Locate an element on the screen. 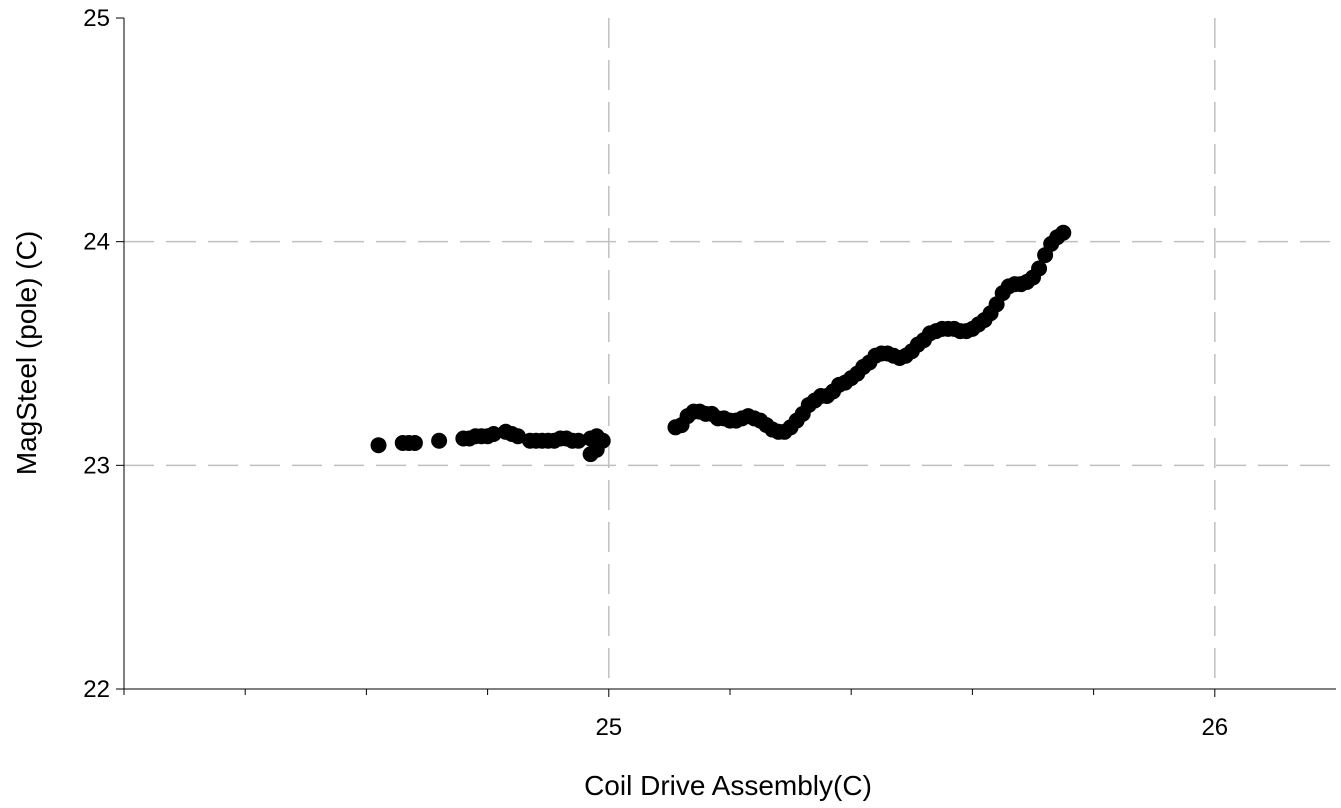 Image resolution: width=1341 pixels, height=808 pixels. x-tick-label: 26 is located at coordinates (1214, 727).